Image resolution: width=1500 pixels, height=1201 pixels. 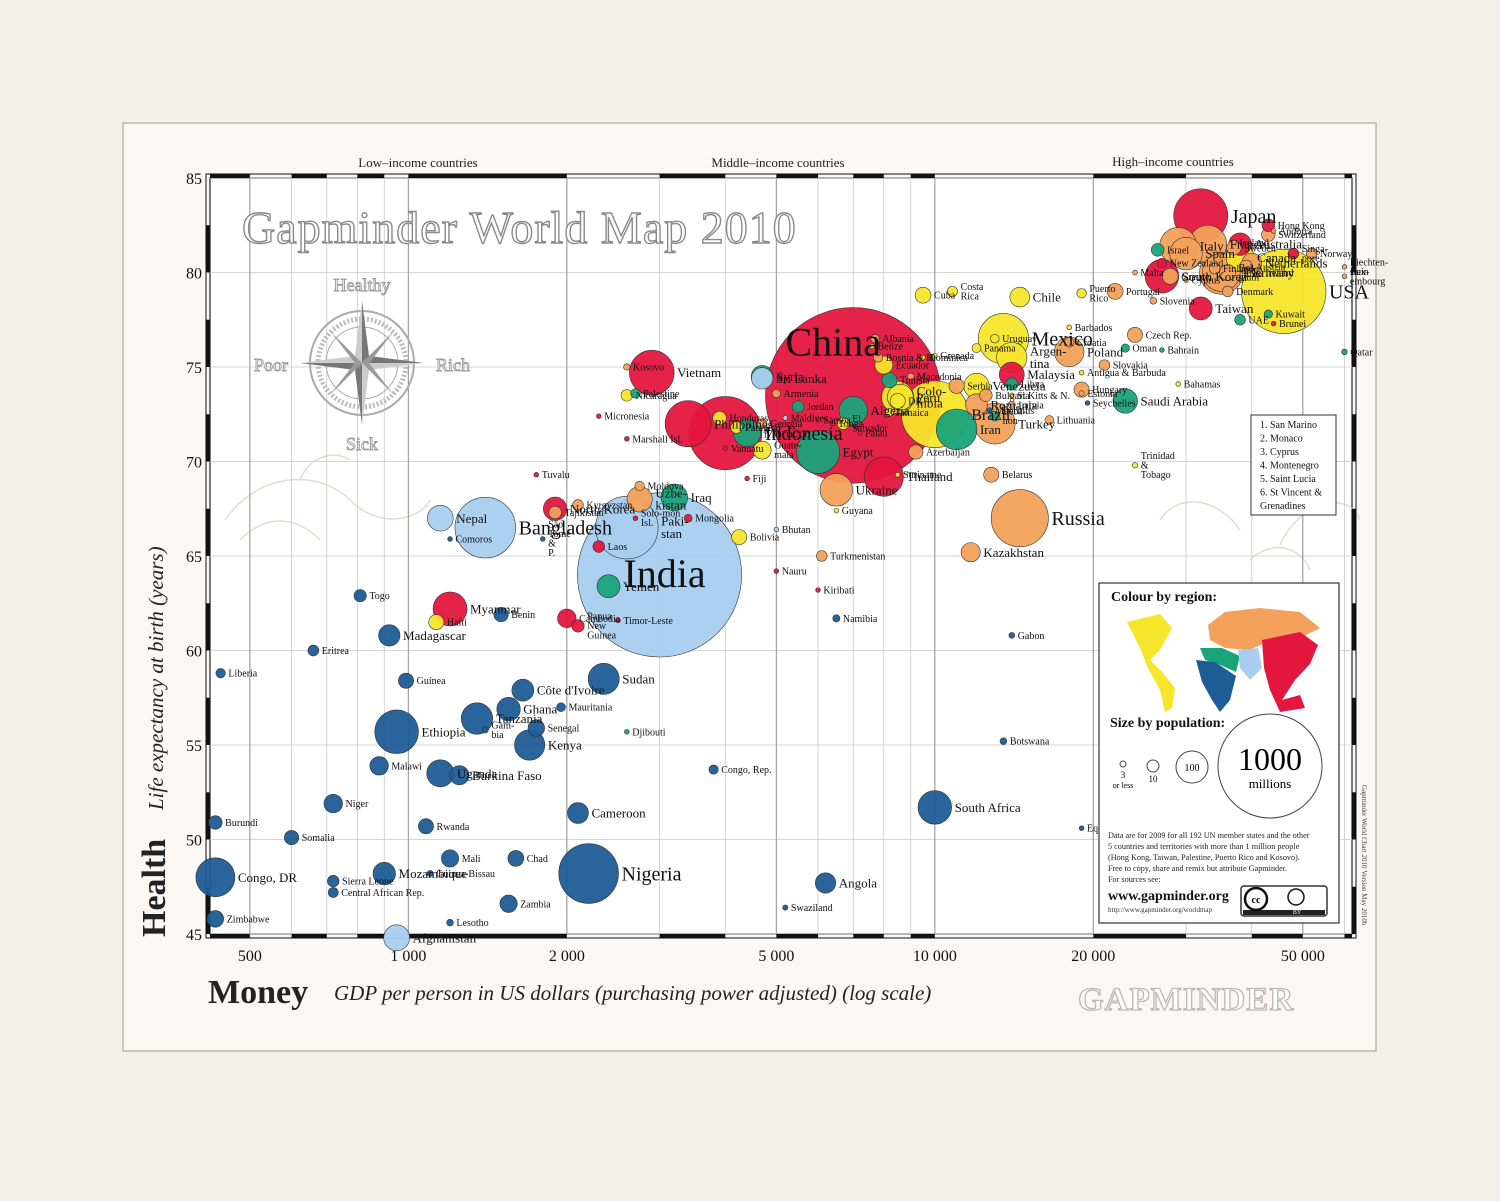 I want to click on bubble-samoa, so click(x=818, y=420).